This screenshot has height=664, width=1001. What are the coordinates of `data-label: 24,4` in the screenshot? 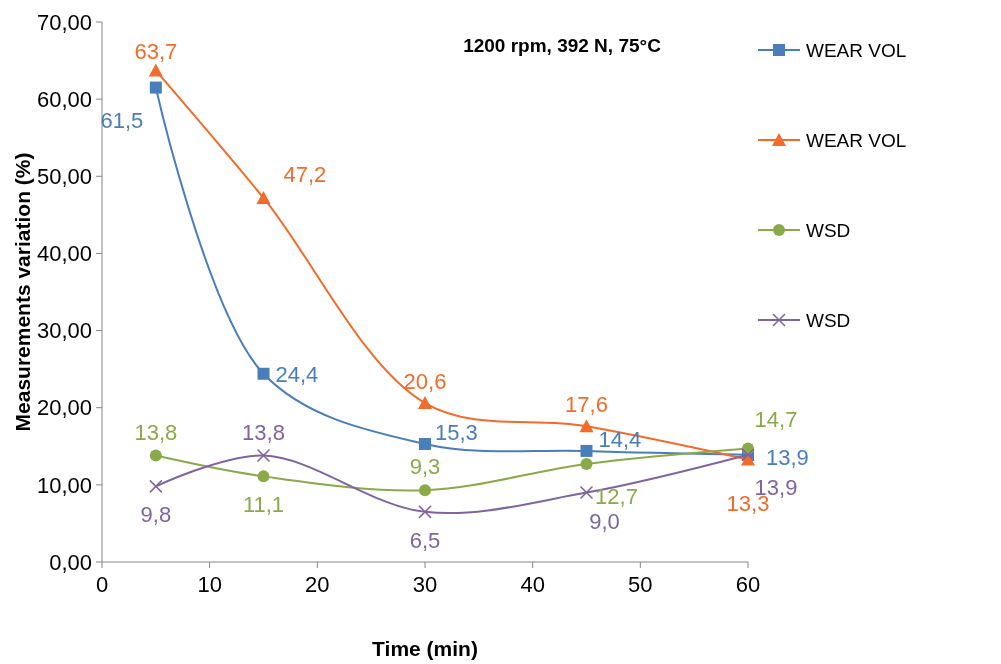 It's located at (297, 374).